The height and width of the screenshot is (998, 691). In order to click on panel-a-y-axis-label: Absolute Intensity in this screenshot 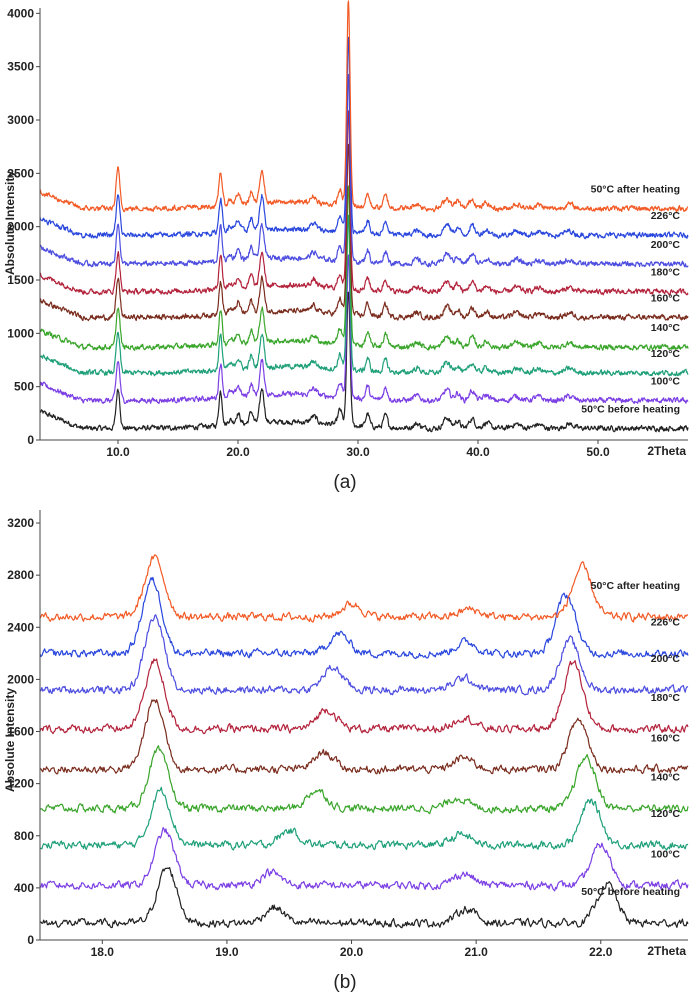, I will do `click(10, 223)`.